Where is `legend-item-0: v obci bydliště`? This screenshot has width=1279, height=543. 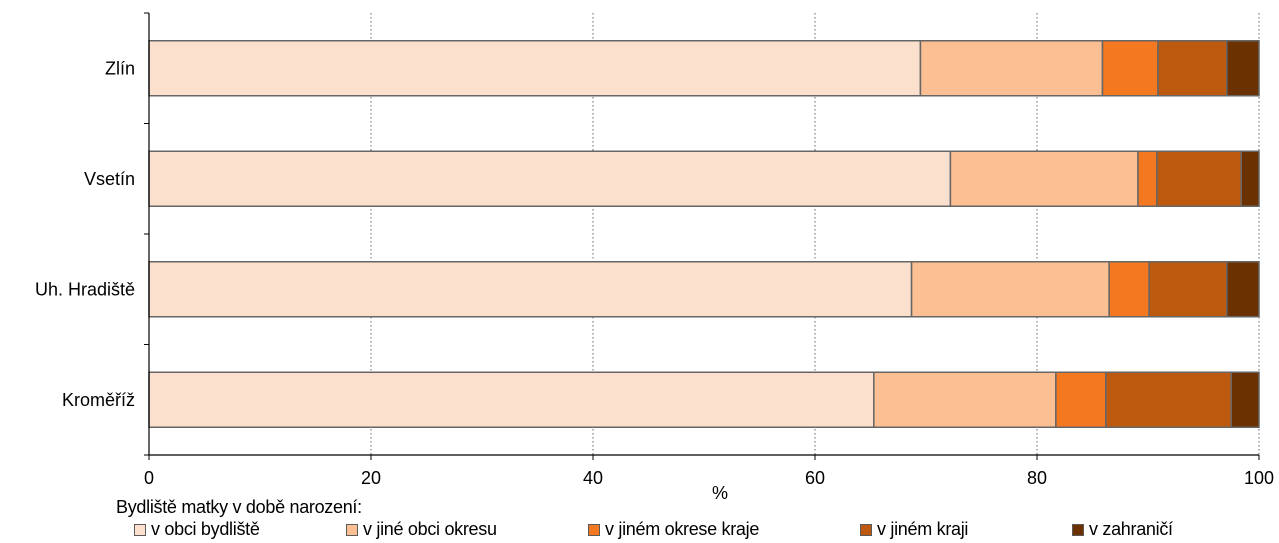 legend-item-0: v obci bydliště is located at coordinates (197, 529).